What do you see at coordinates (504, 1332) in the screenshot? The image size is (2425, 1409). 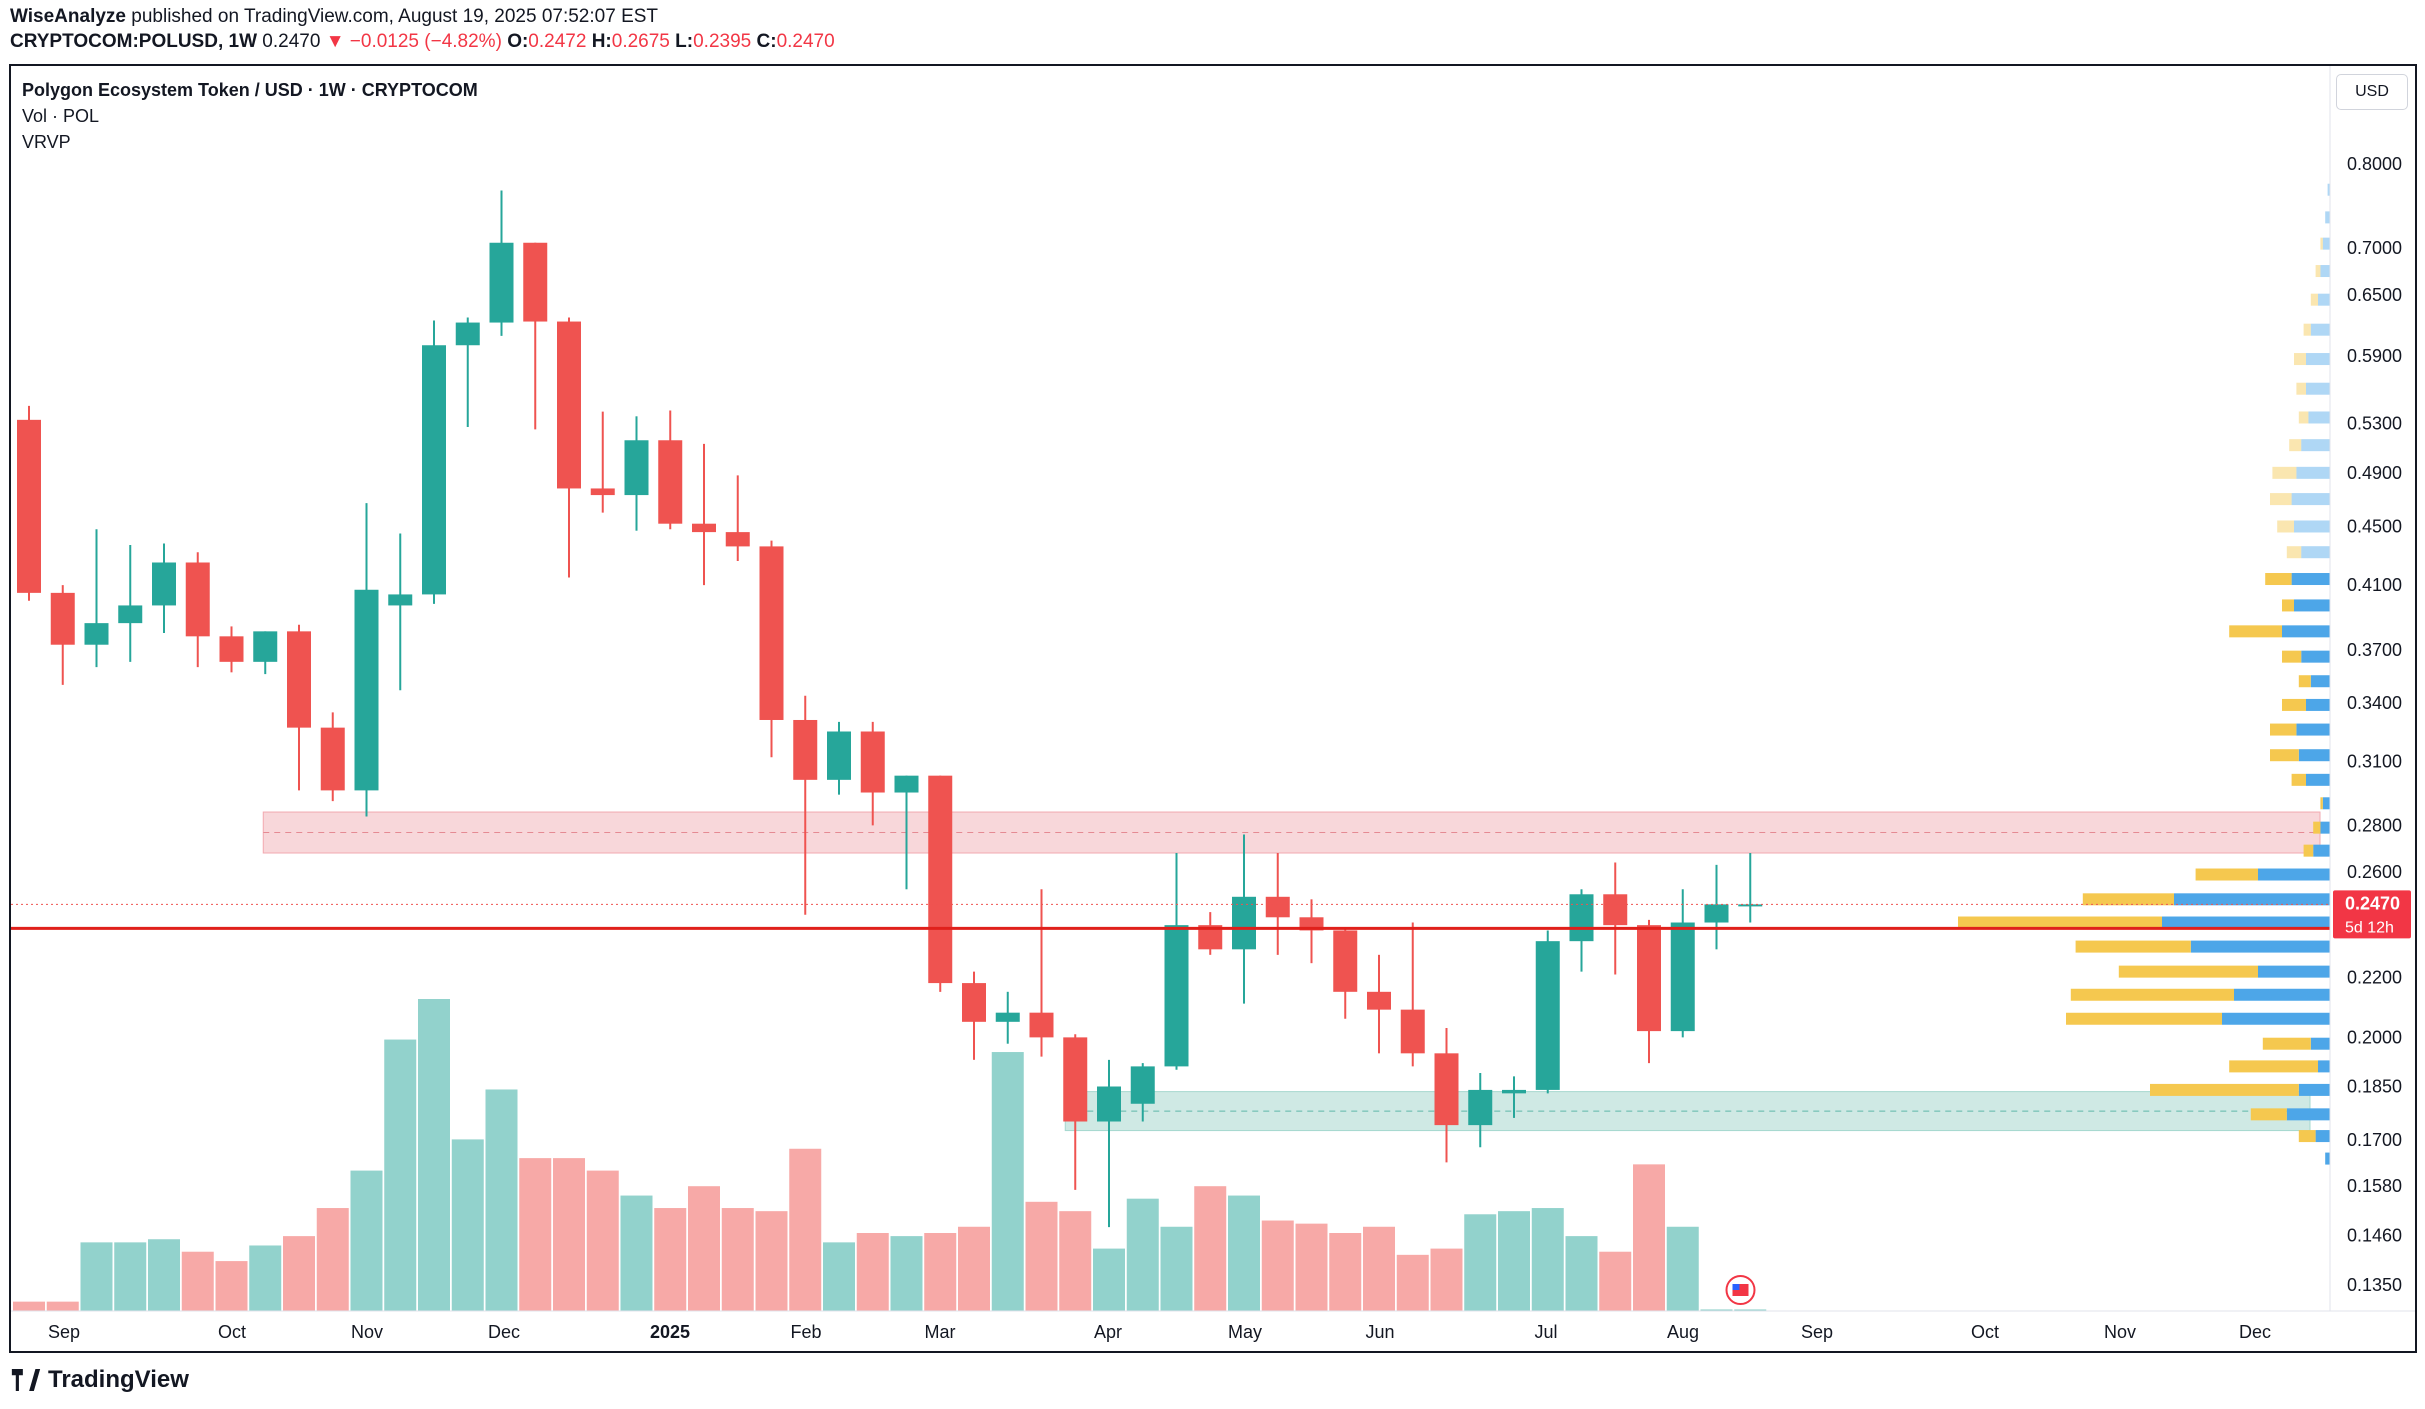 I see `time-tick-label: Dec` at bounding box center [504, 1332].